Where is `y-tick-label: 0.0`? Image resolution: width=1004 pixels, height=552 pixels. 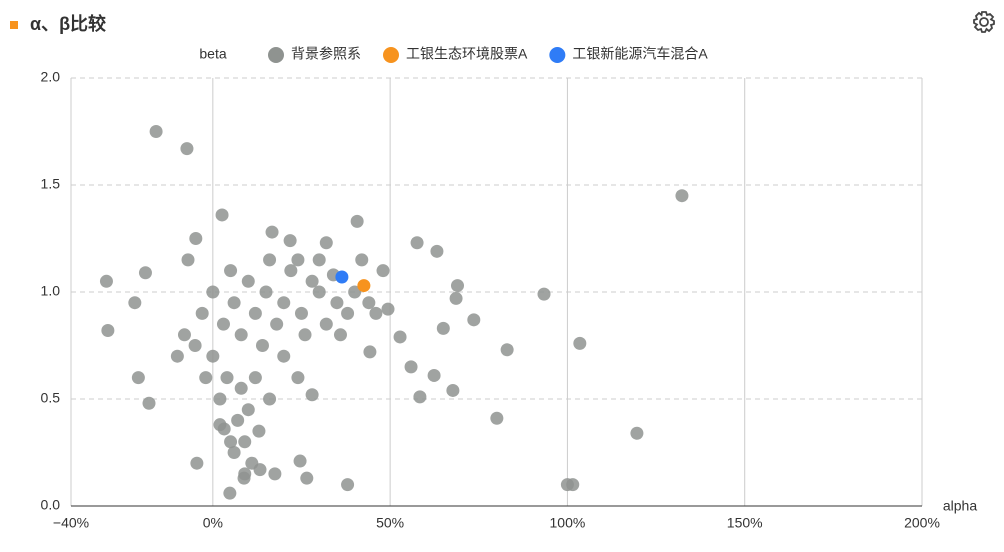 y-tick-label: 0.0 is located at coordinates (51, 505).